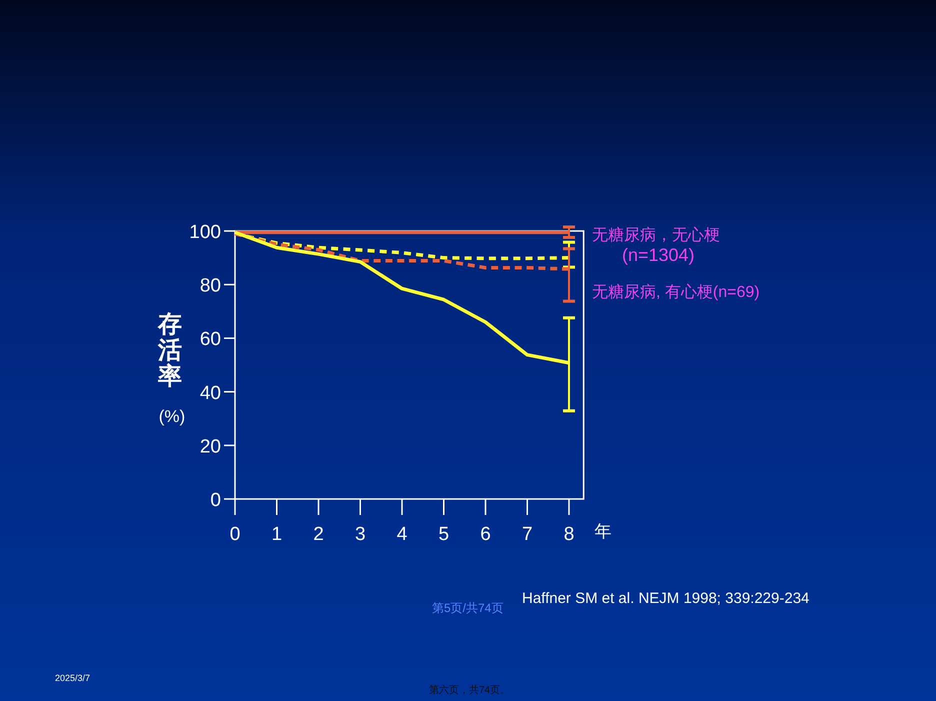  I want to click on text: 第5页/共74页, so click(468, 608).